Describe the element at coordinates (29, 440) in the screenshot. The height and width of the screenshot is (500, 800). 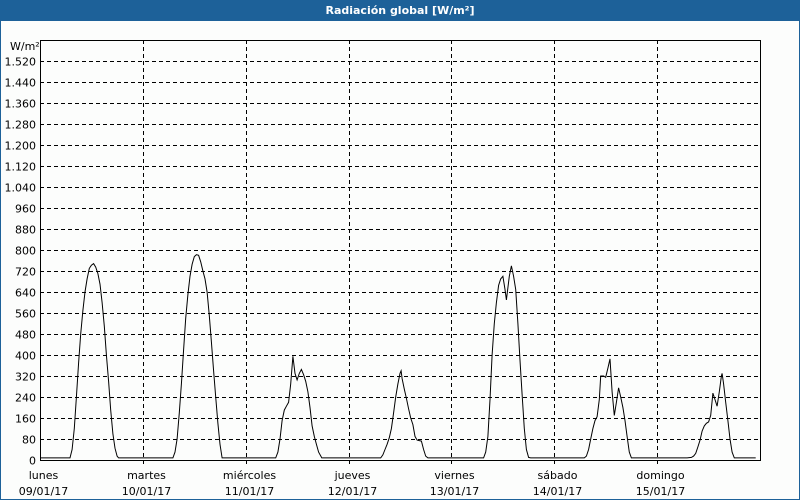
I see `y-tick-label: 80` at that location.